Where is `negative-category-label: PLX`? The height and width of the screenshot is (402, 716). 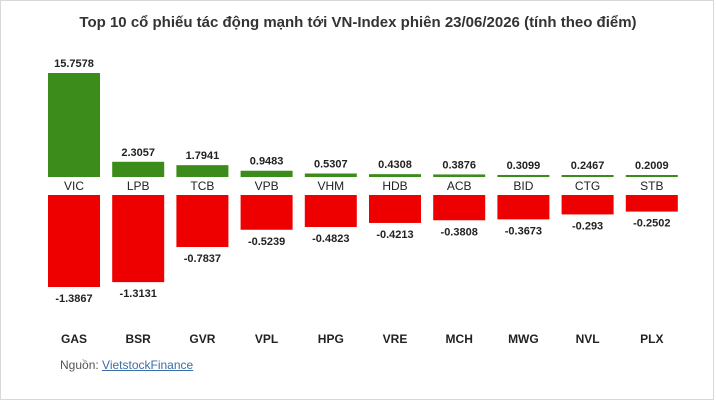 negative-category-label: PLX is located at coordinates (651, 339).